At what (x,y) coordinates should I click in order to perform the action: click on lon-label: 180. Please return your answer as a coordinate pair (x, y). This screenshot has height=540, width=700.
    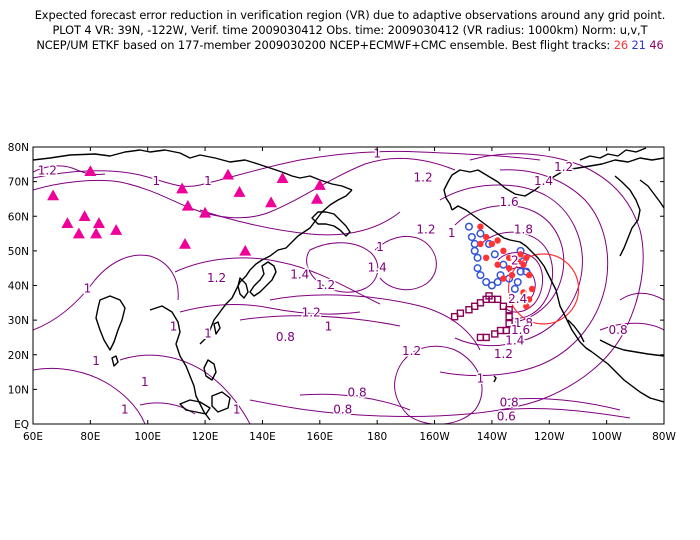
    Looking at the image, I should click on (377, 437).